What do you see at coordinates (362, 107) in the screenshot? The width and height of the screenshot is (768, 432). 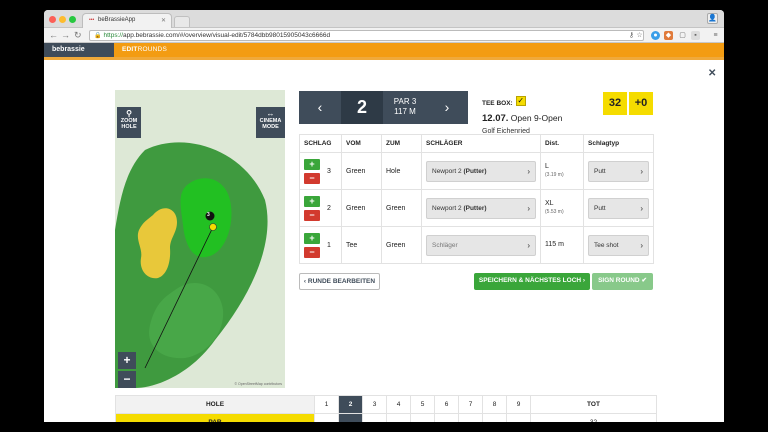 I see `hole-number: 2` at bounding box center [362, 107].